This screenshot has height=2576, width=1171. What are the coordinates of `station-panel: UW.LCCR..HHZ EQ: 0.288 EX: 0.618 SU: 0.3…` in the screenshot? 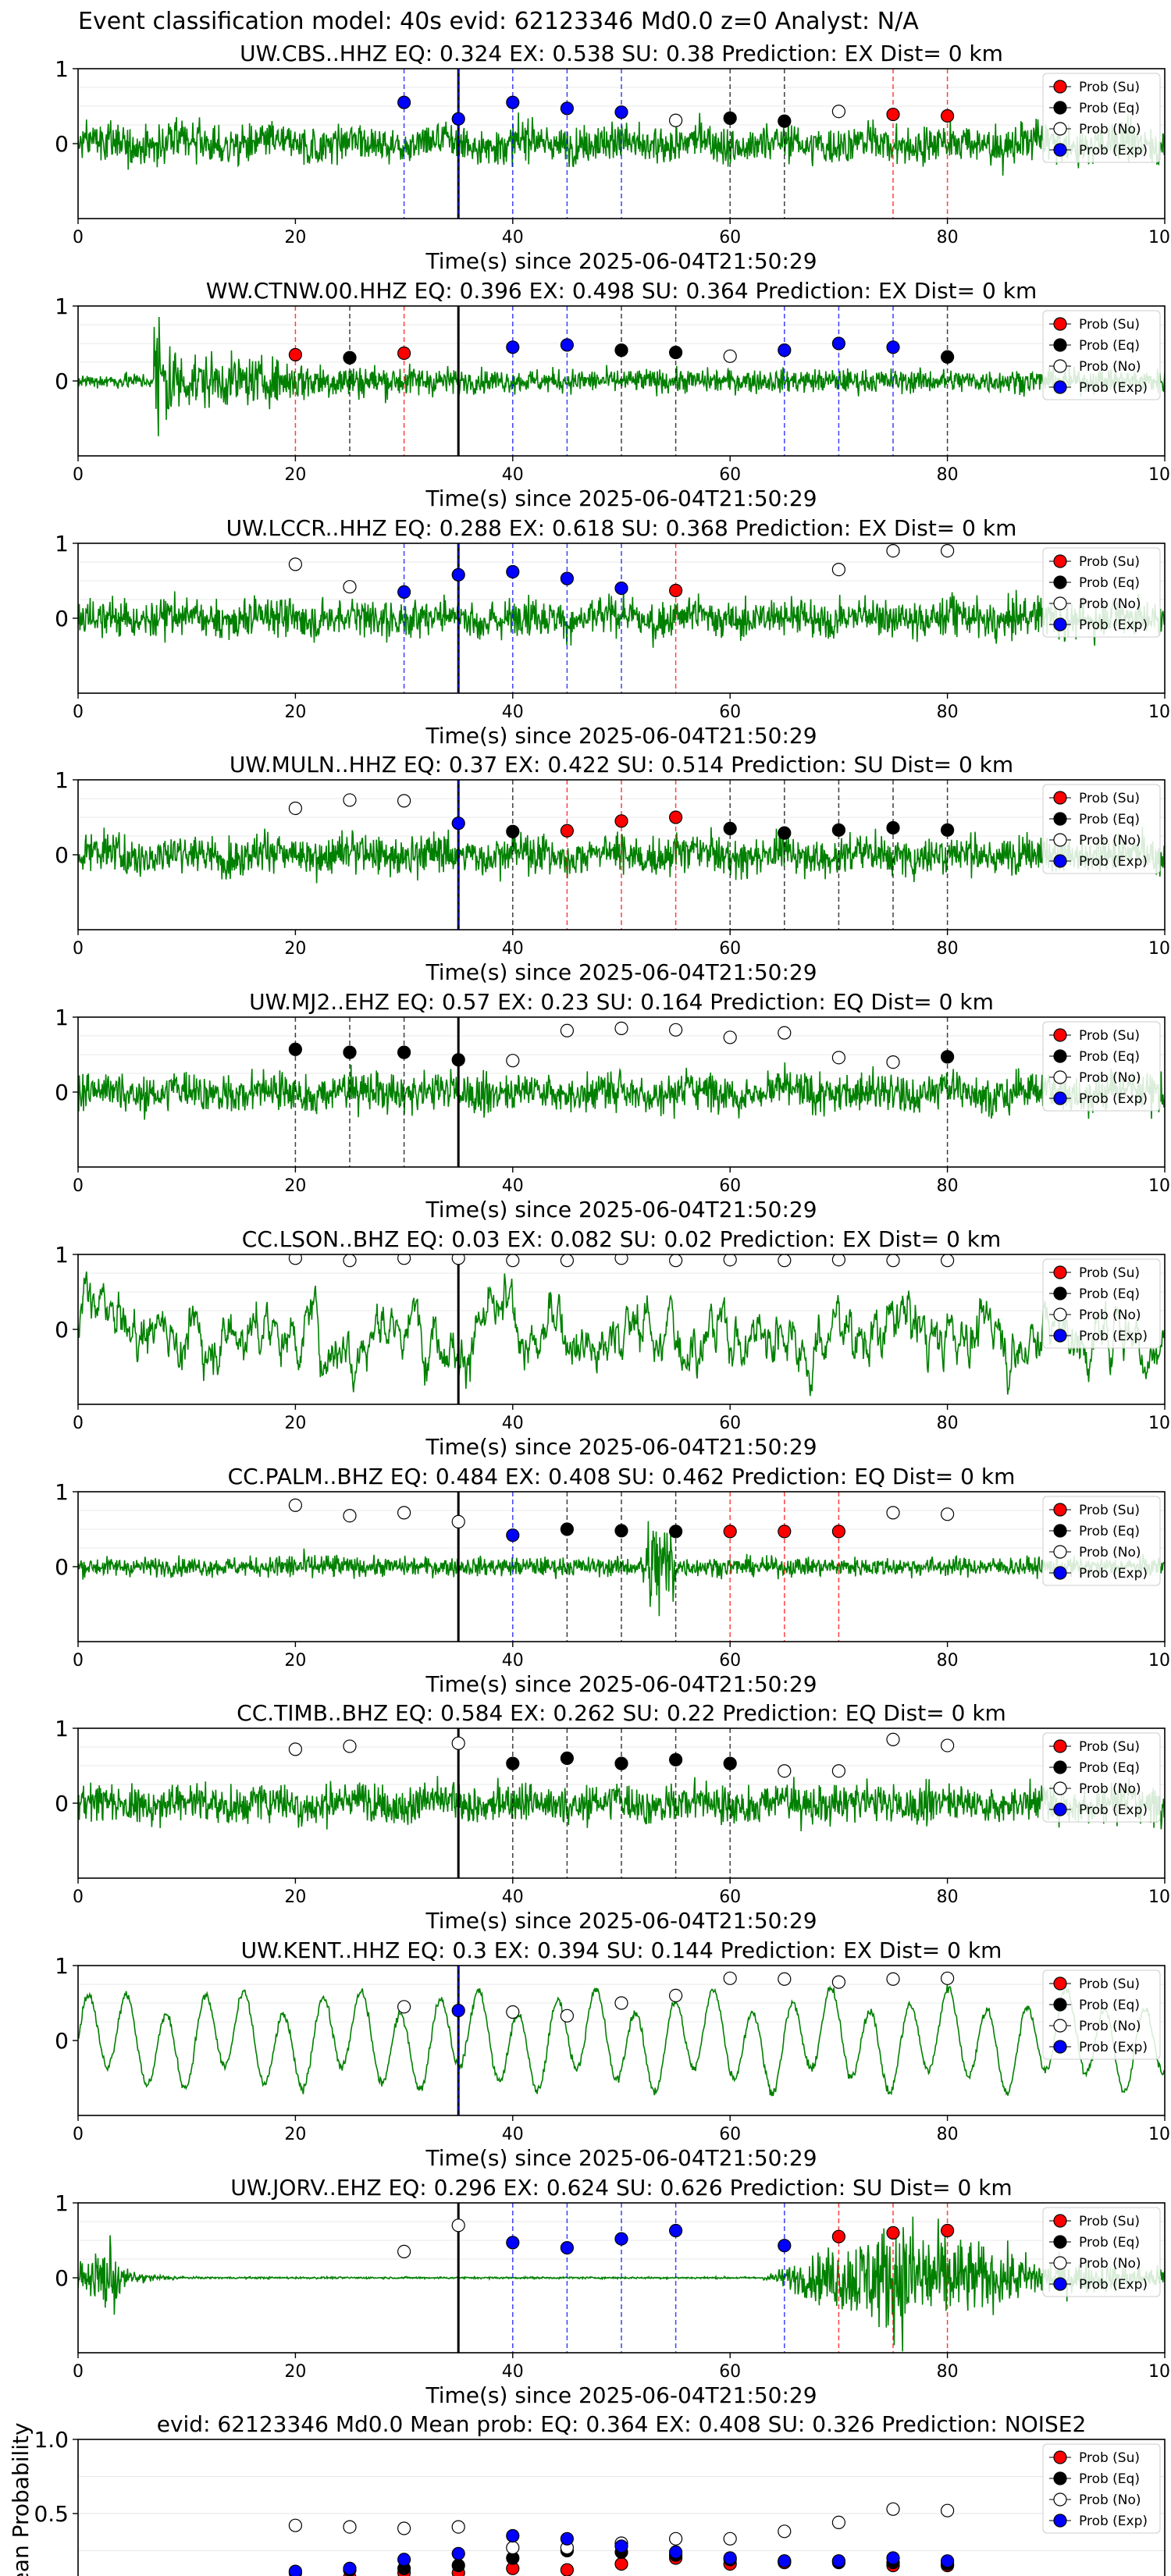 It's located at (613, 632).